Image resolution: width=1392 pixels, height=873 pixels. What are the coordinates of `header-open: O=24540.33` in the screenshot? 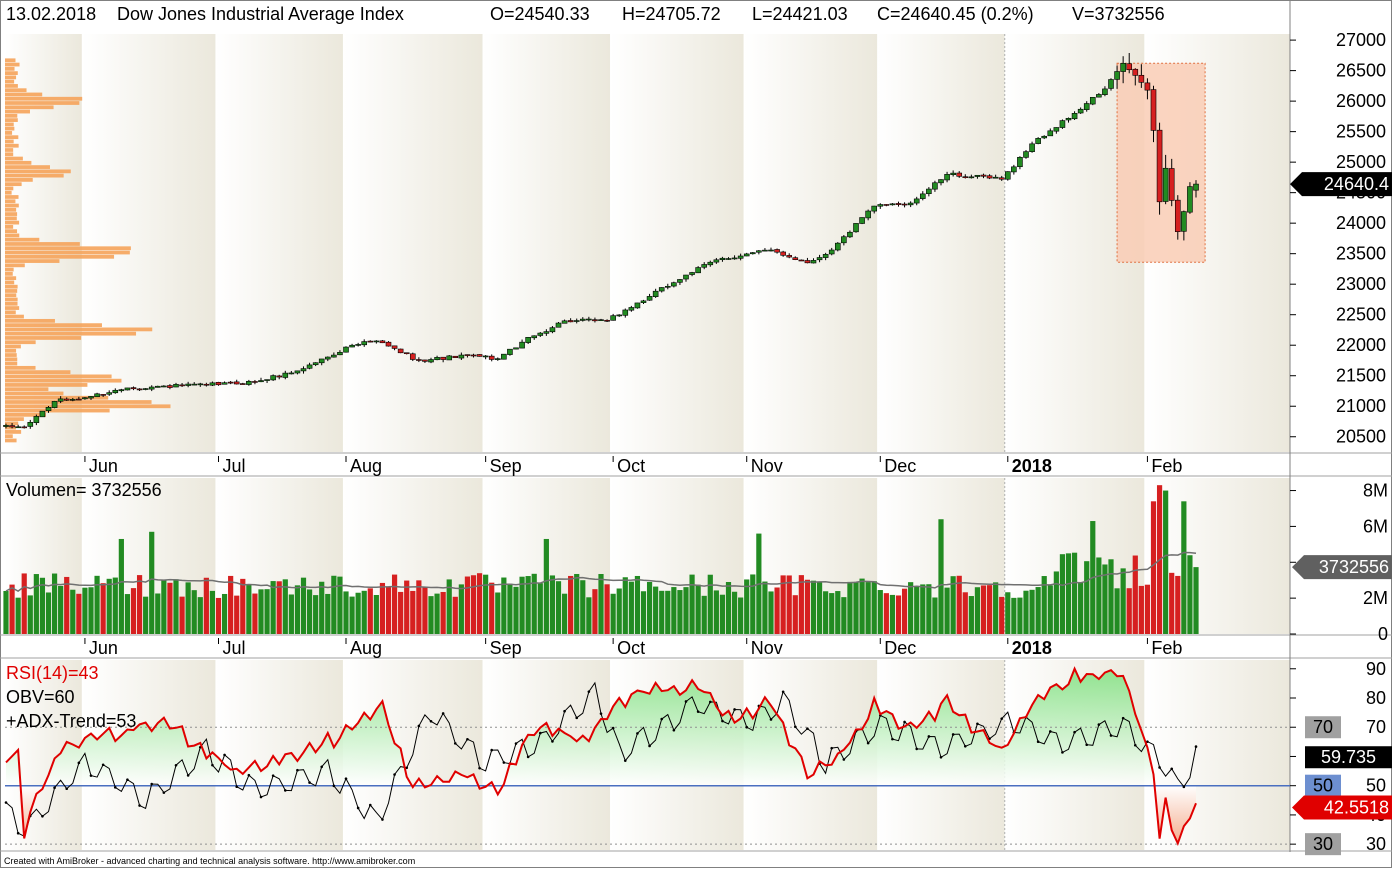 It's located at (540, 14).